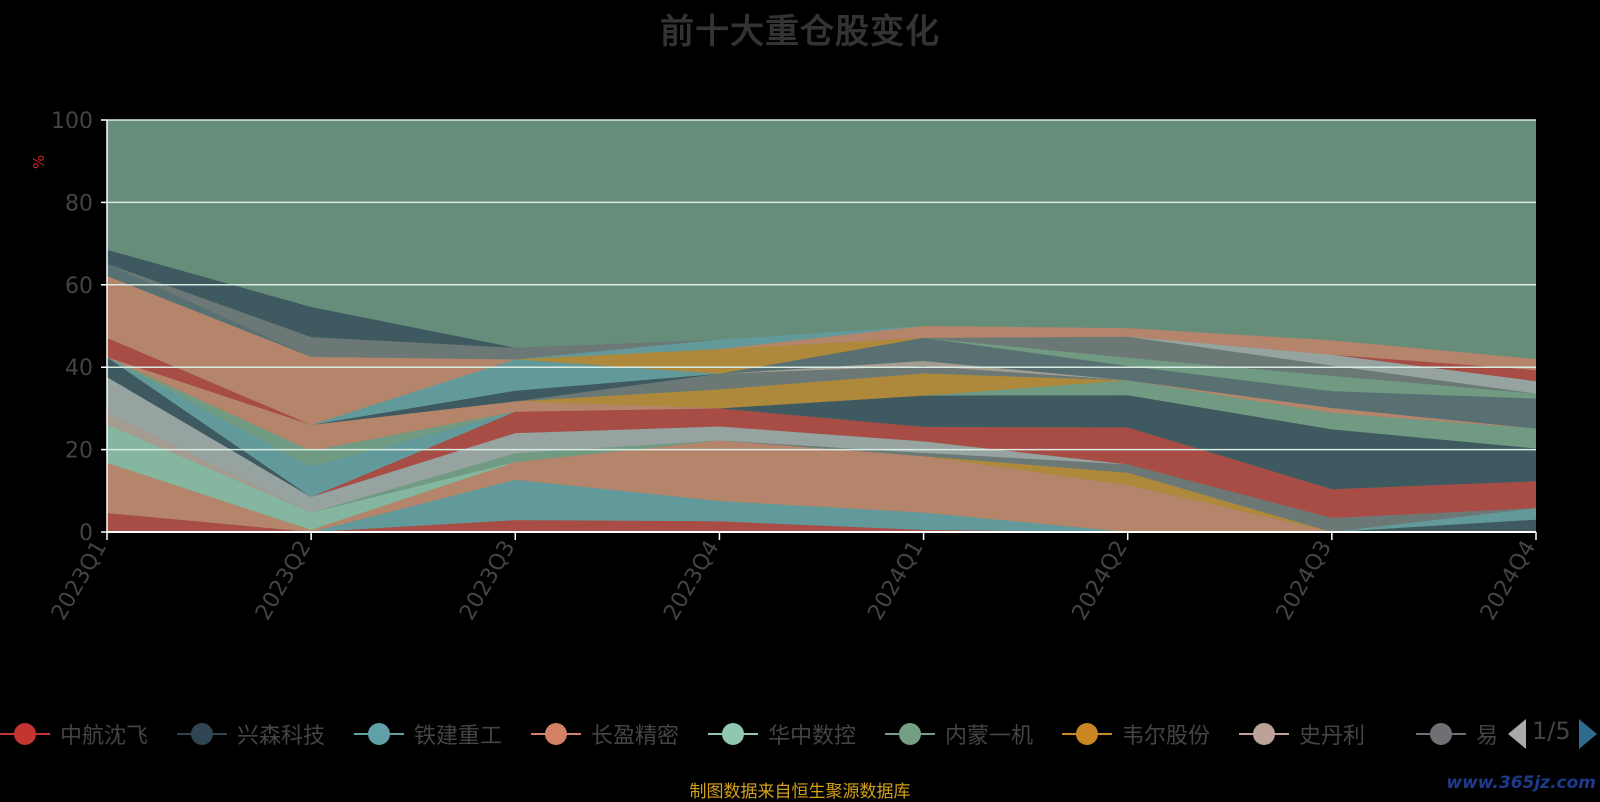 The width and height of the screenshot is (1600, 802). I want to click on legend-item: 易, so click(1457, 736).